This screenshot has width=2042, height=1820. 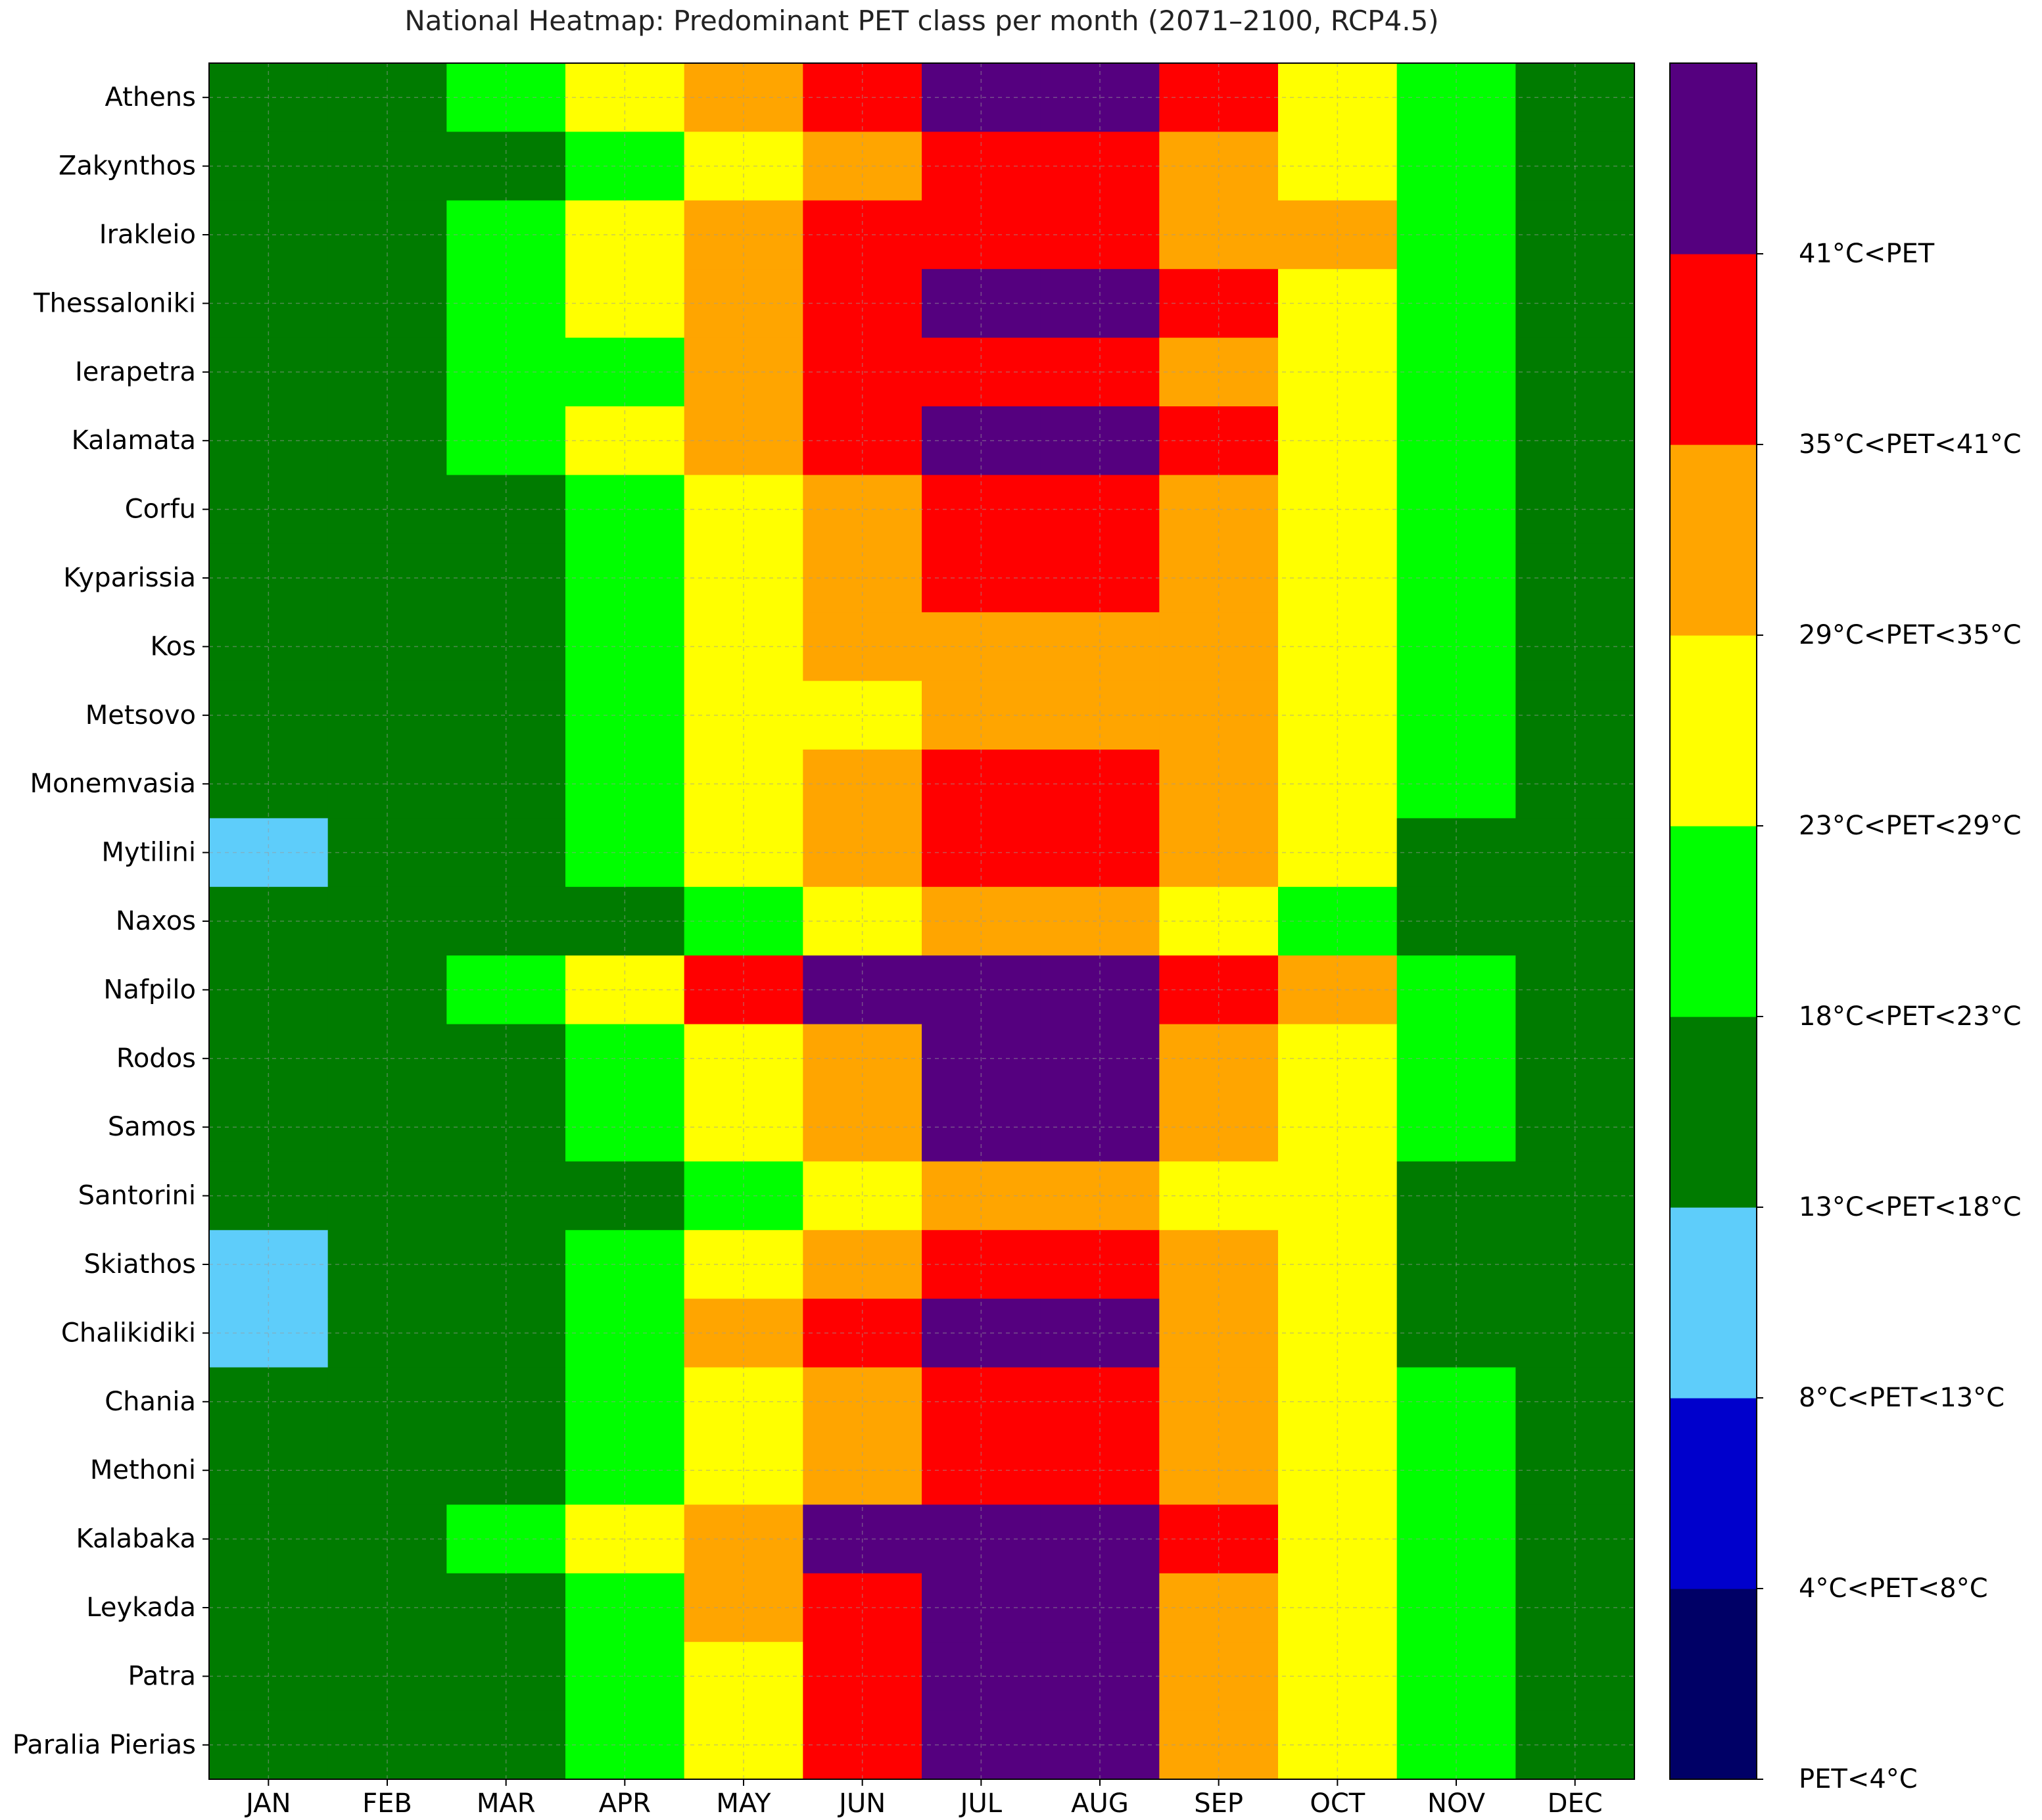 What do you see at coordinates (981, 1804) in the screenshot?
I see `x-tick-label: JUL` at bounding box center [981, 1804].